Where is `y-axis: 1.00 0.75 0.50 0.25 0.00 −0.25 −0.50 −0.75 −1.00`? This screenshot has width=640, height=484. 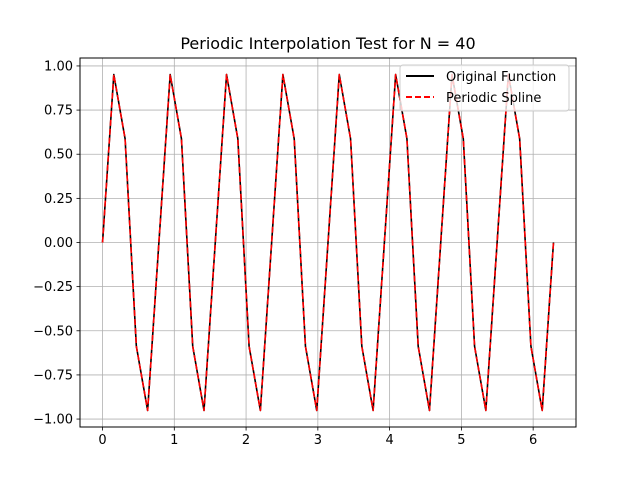 y-axis: 1.00 0.75 0.50 0.25 0.00 −0.25 −0.50 −0.75 −1.00 is located at coordinates (56, 243).